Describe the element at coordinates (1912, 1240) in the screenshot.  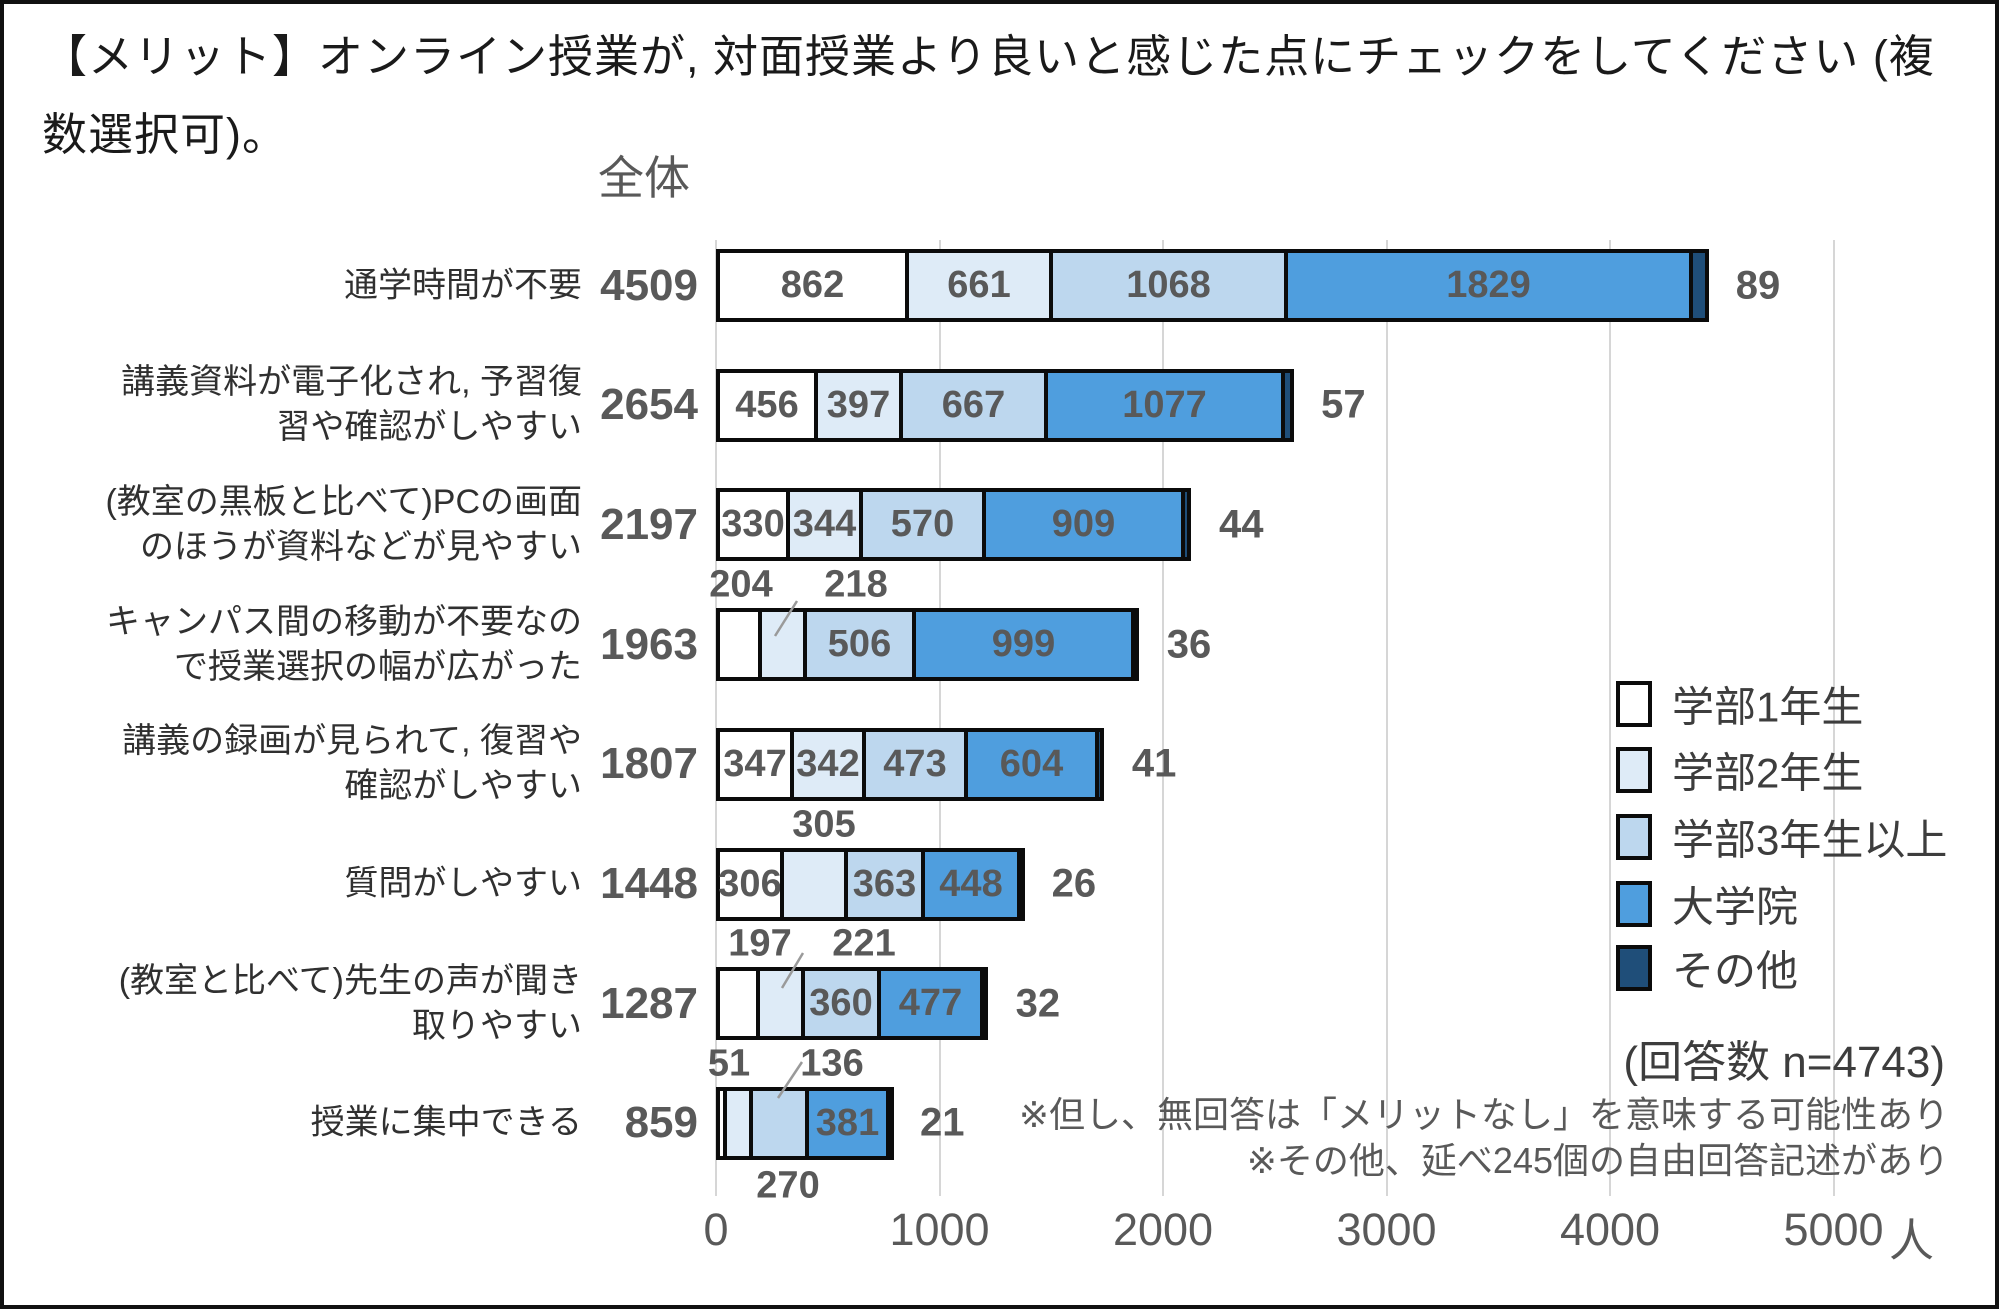
I see `x-axis-unit-label: 人` at that location.